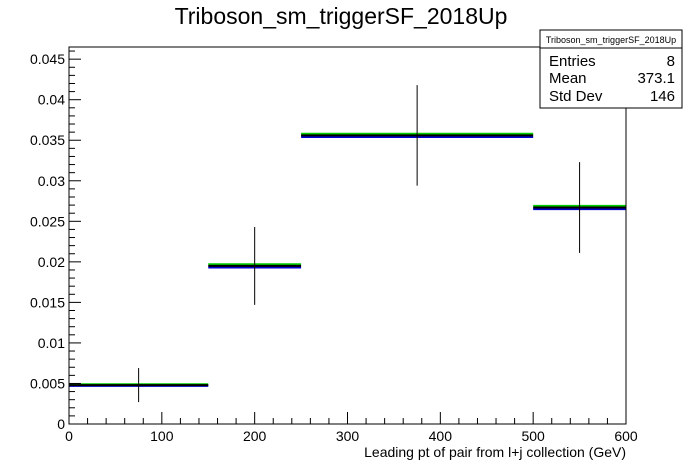 This screenshot has width=696, height=472. Describe the element at coordinates (572, 61) in the screenshot. I see `stats-entries-label: Entries` at that location.